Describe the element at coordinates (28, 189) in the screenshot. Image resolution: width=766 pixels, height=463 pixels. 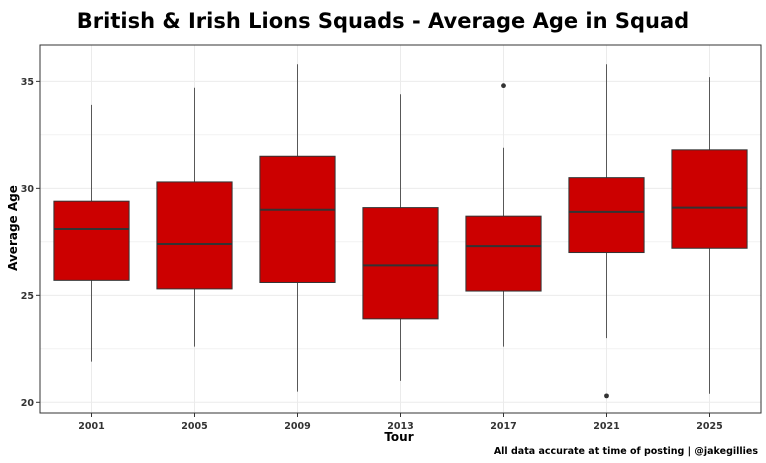
I see `y-tick-label: 30` at that location.